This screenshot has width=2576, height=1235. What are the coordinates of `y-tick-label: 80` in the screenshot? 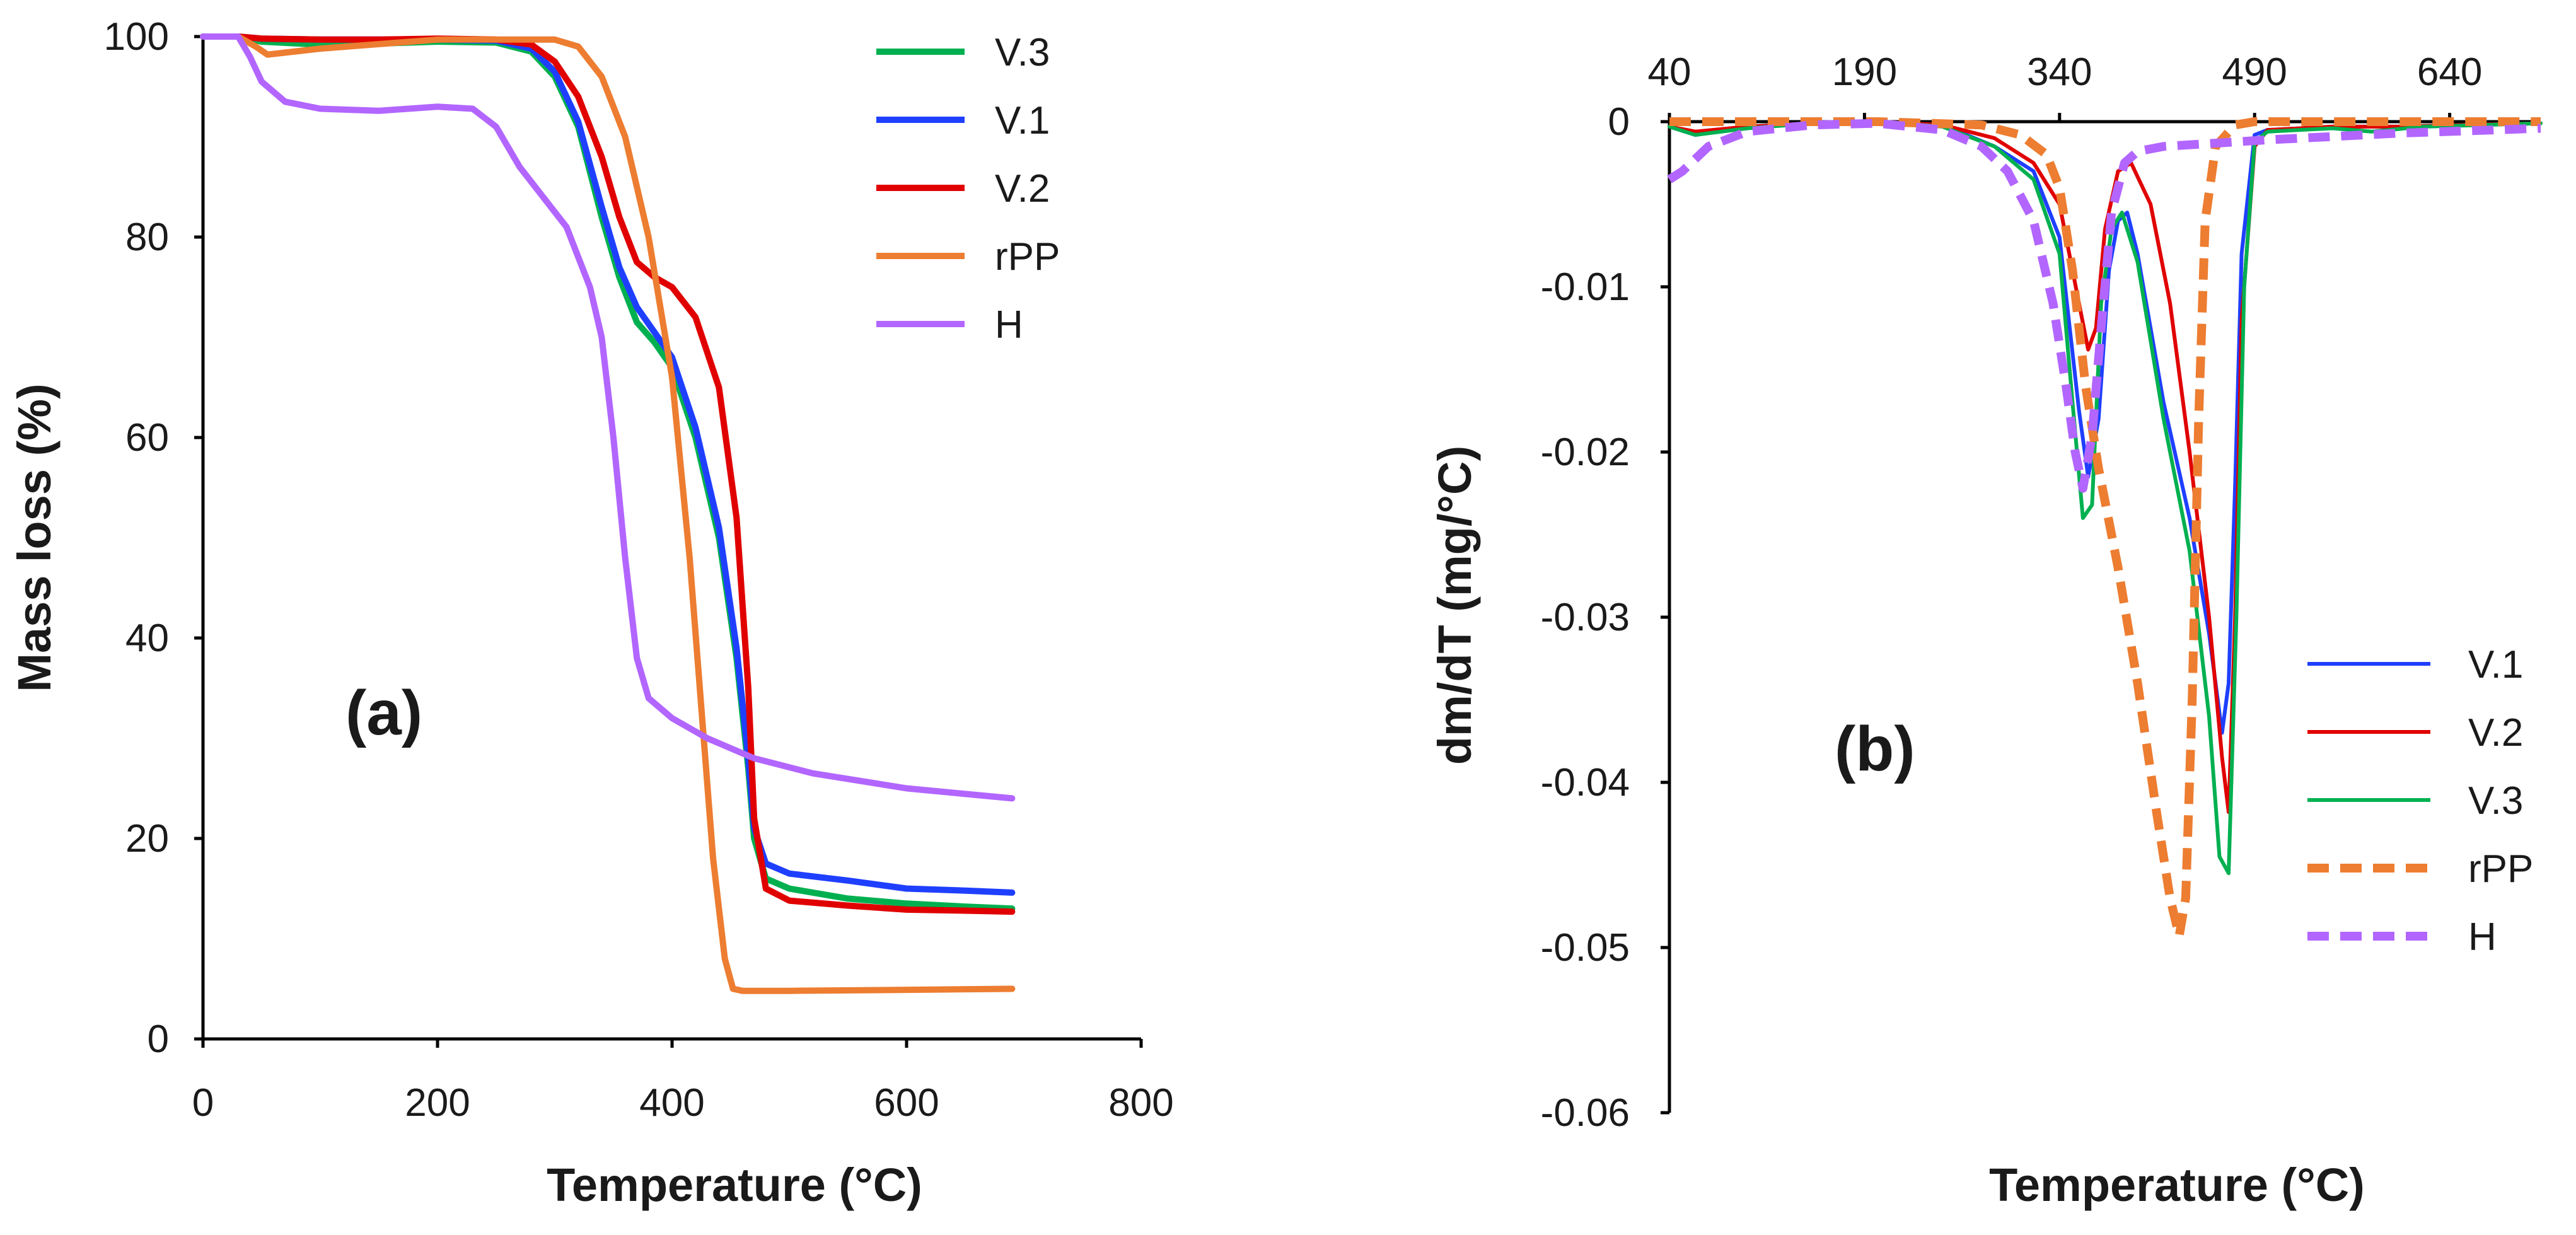 It's located at (147, 237).